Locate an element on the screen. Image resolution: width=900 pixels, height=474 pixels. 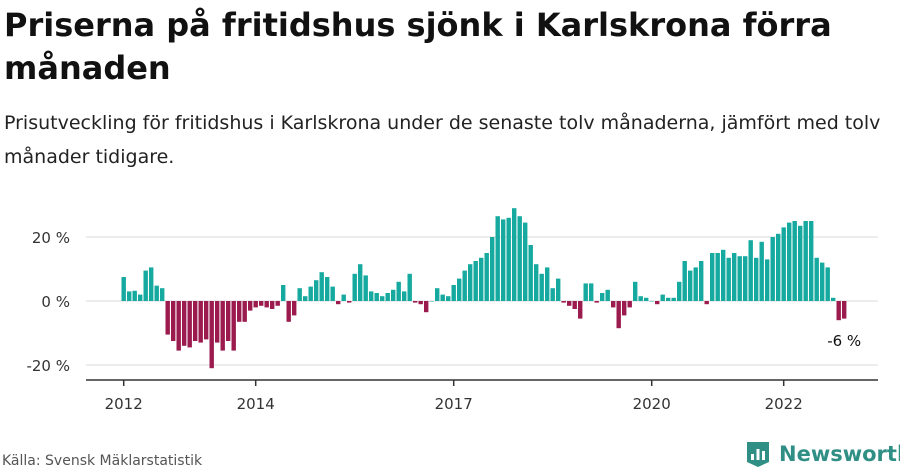
x-tick-label: 2012 is located at coordinates (124, 404).